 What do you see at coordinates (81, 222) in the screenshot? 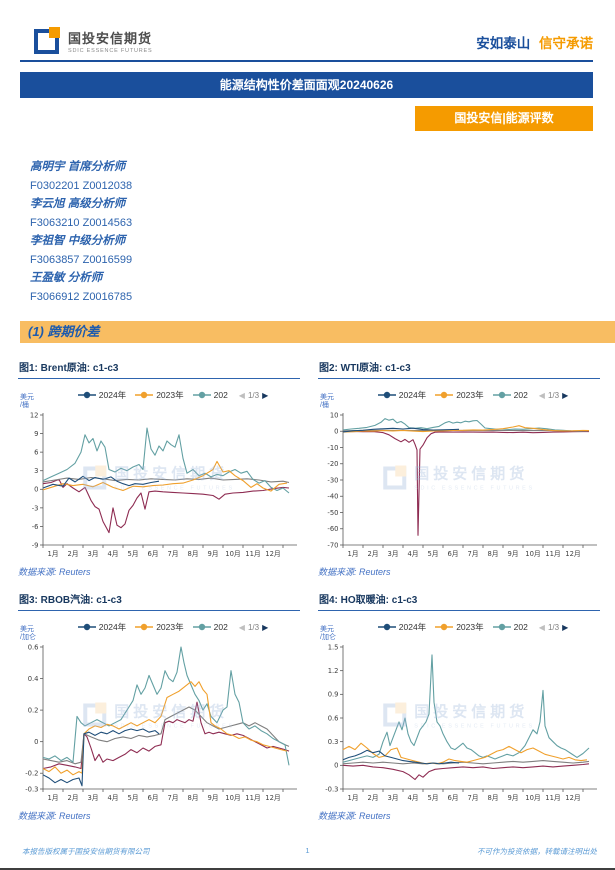
I see `analyst-code: F3063210 Z0014563` at bounding box center [81, 222].